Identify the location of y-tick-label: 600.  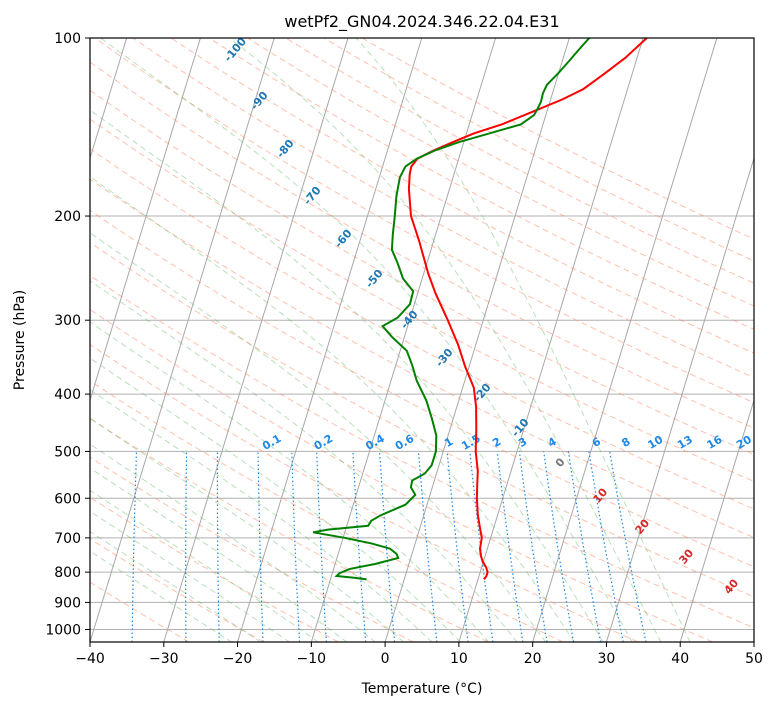
(67, 499).